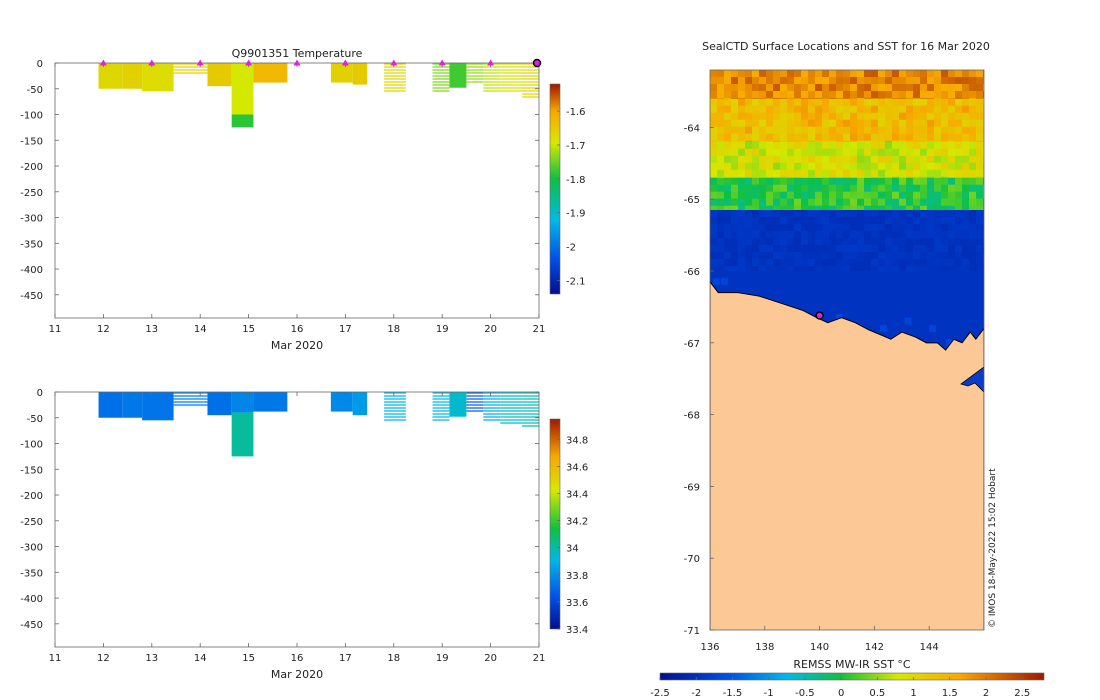  What do you see at coordinates (577, 440) in the screenshot?
I see `colorbar-tick-label: 34.8` at bounding box center [577, 440].